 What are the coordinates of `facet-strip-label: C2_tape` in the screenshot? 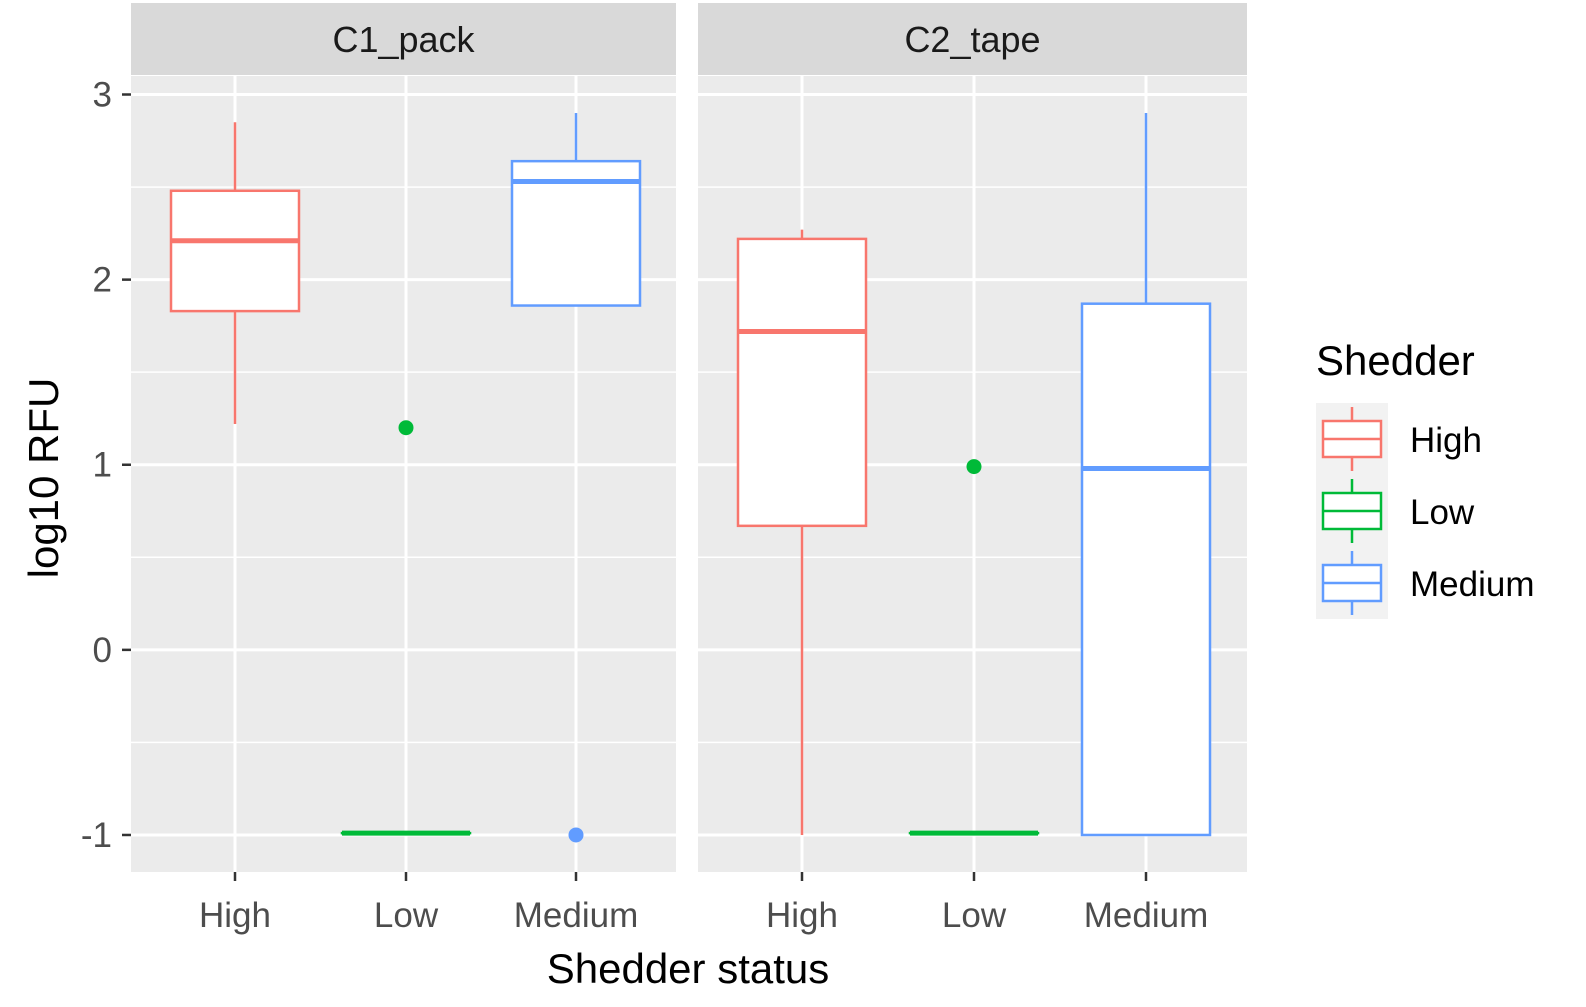 It's located at (972, 39).